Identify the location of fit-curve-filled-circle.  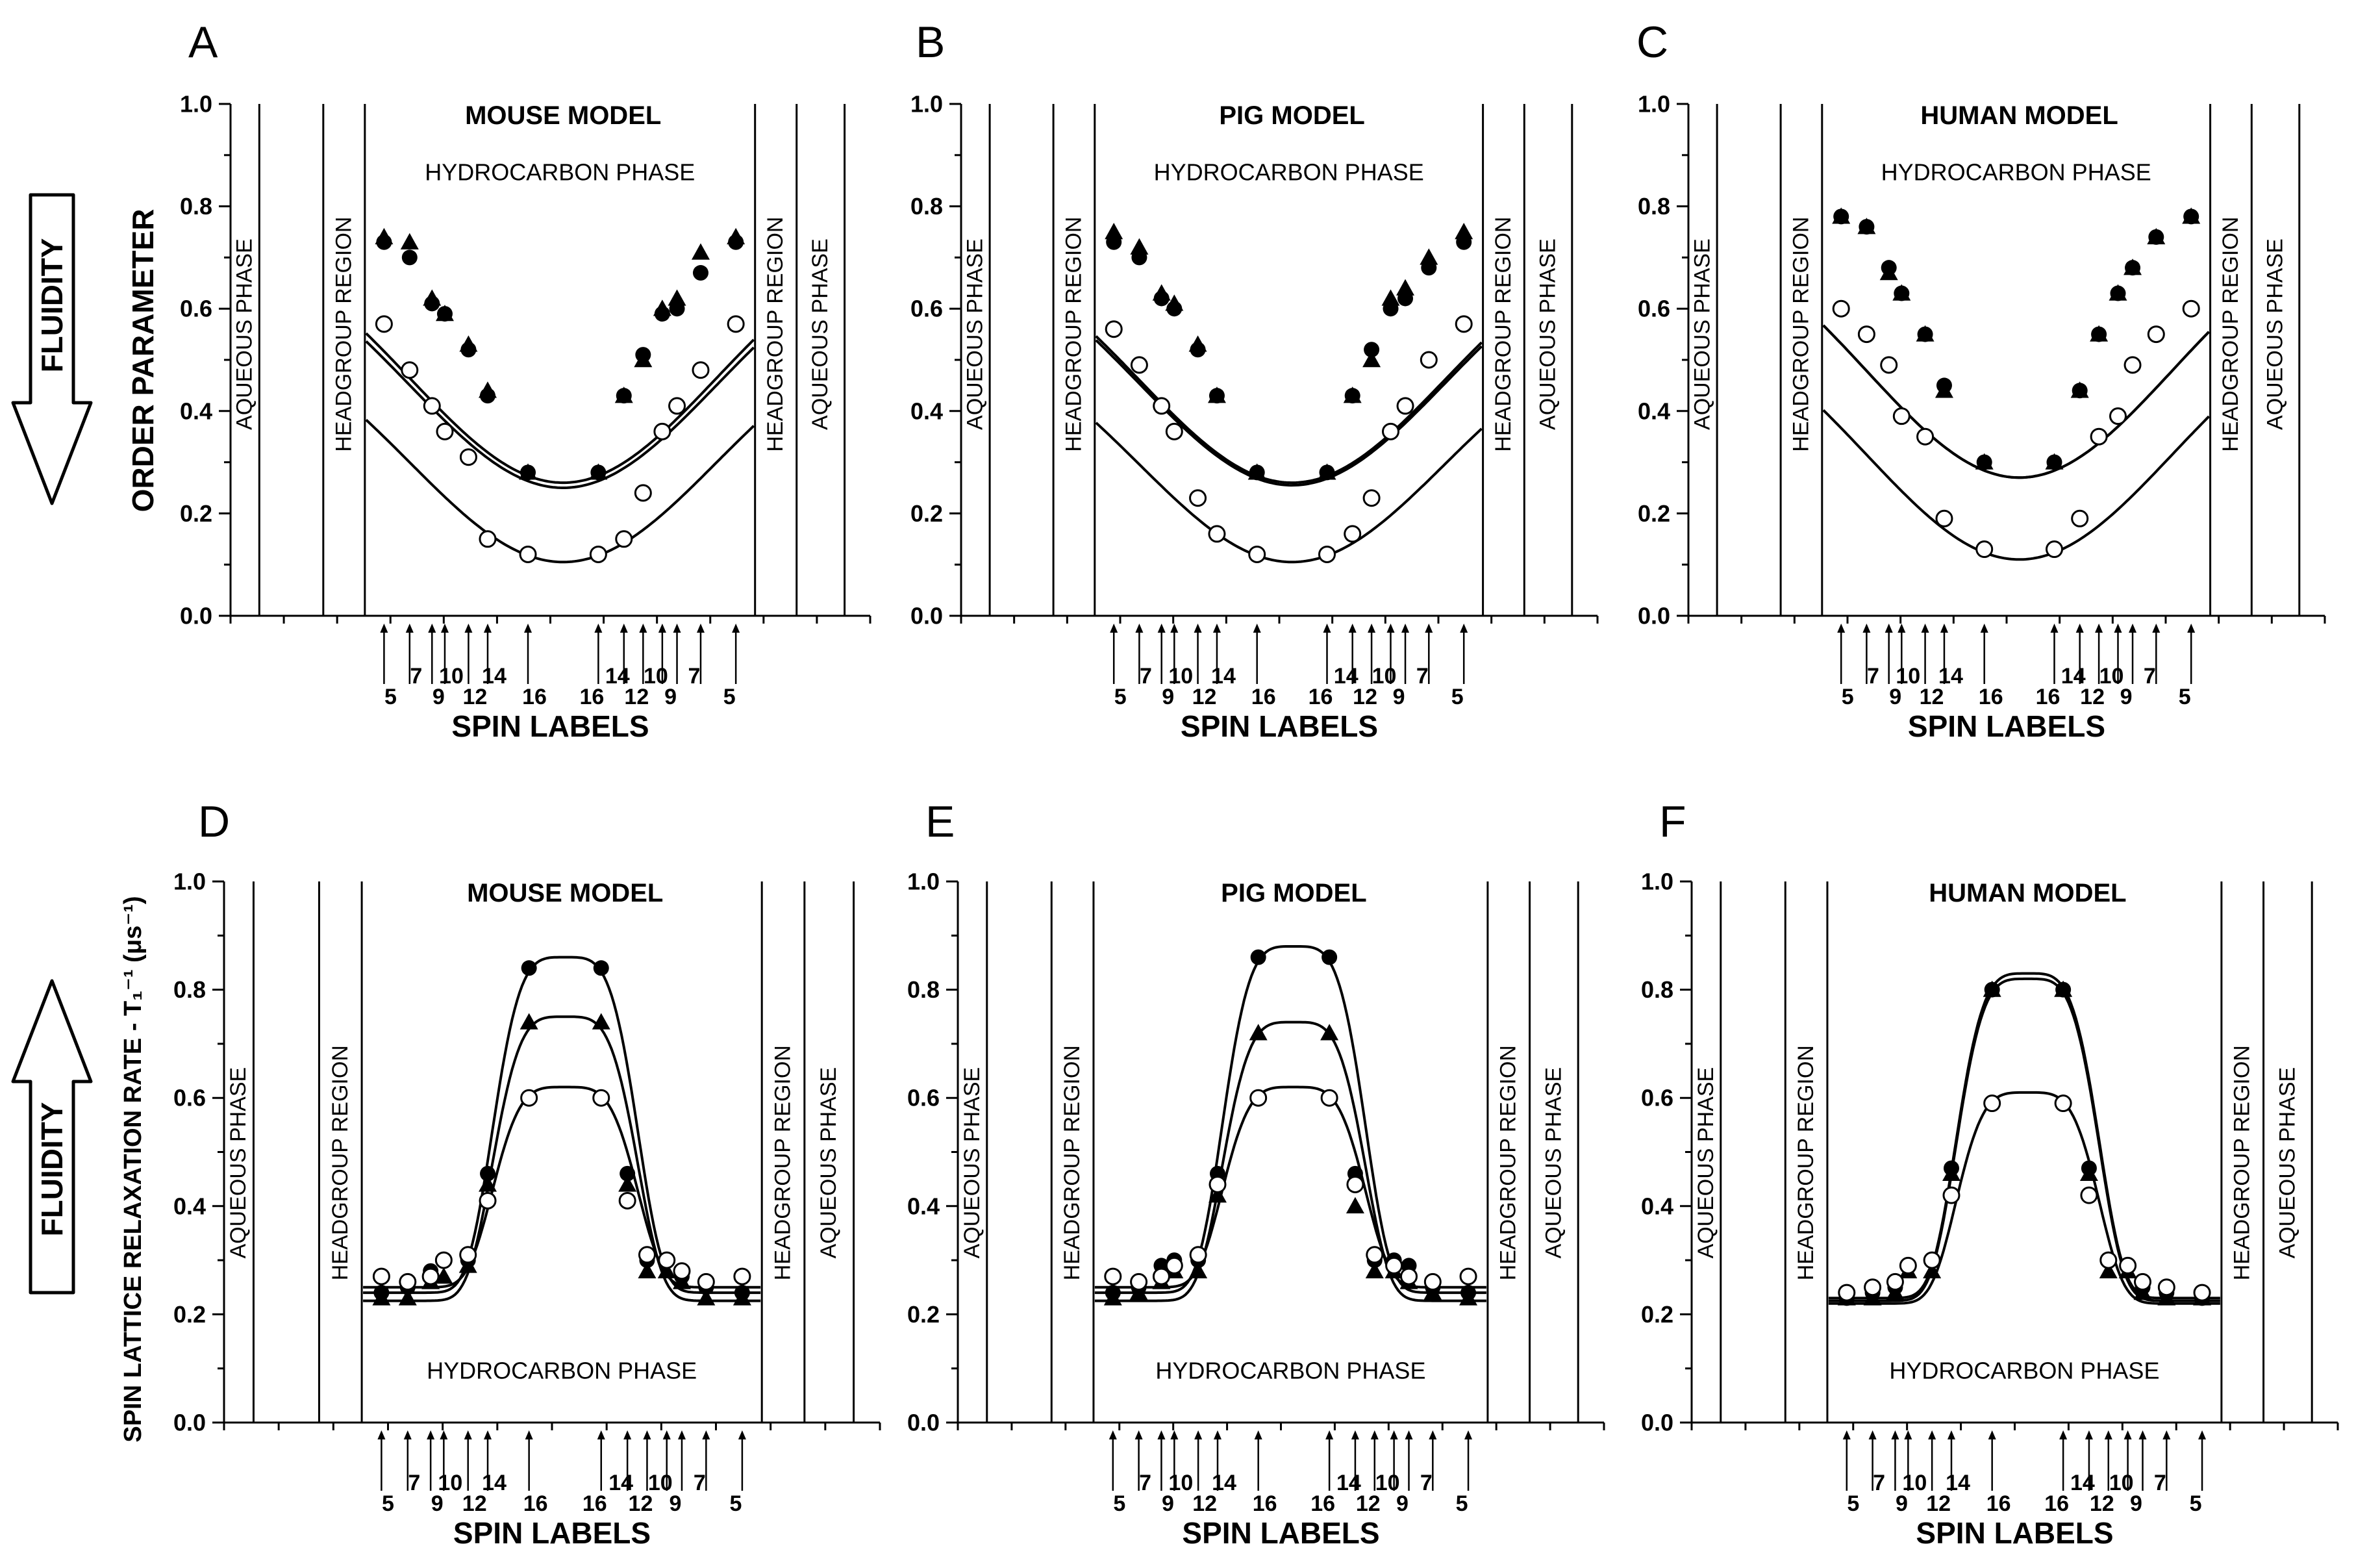
(2024, 1136).